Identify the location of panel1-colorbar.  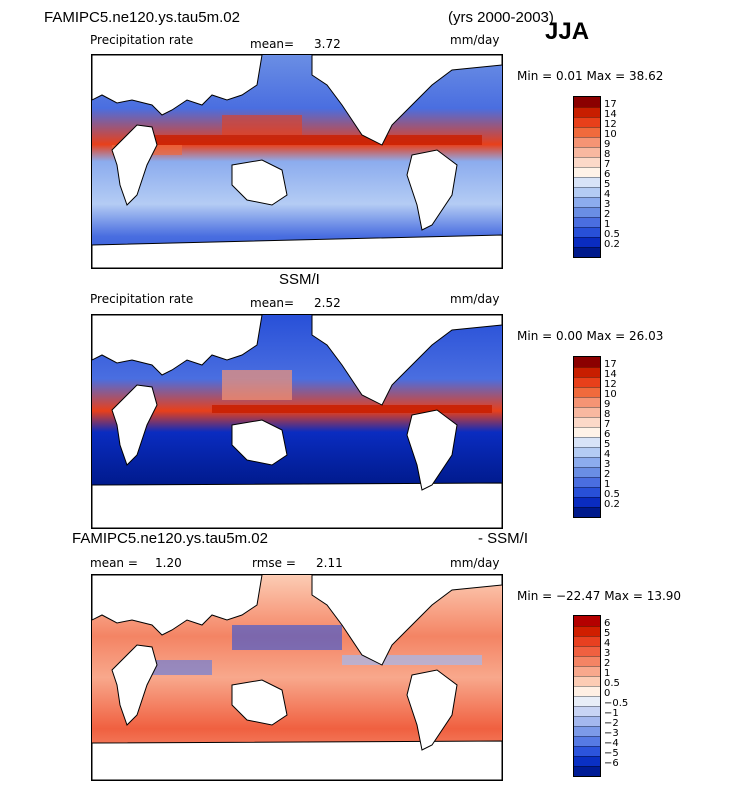
(587, 177).